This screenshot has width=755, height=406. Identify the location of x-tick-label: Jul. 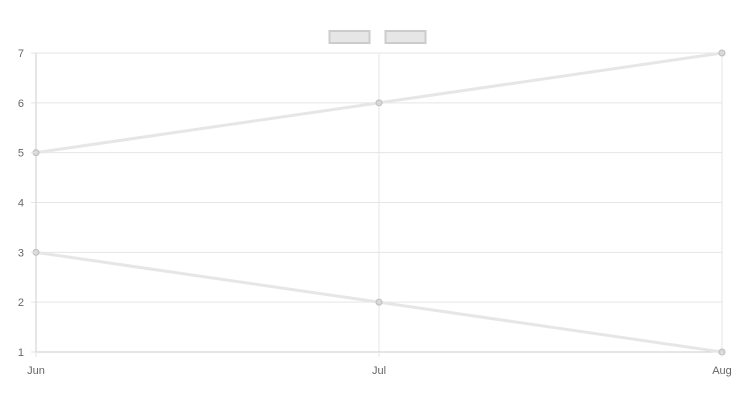
(379, 371).